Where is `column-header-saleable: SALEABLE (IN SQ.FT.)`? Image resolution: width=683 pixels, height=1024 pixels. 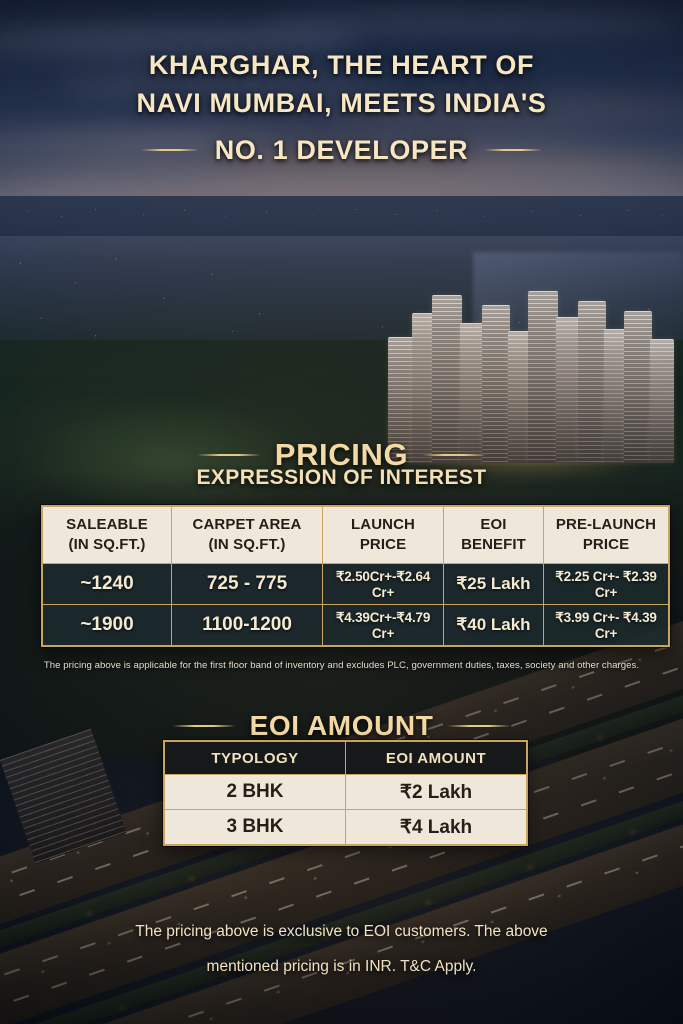
column-header-saleable: SALEABLE (IN SQ.FT.) is located at coordinates (106, 535).